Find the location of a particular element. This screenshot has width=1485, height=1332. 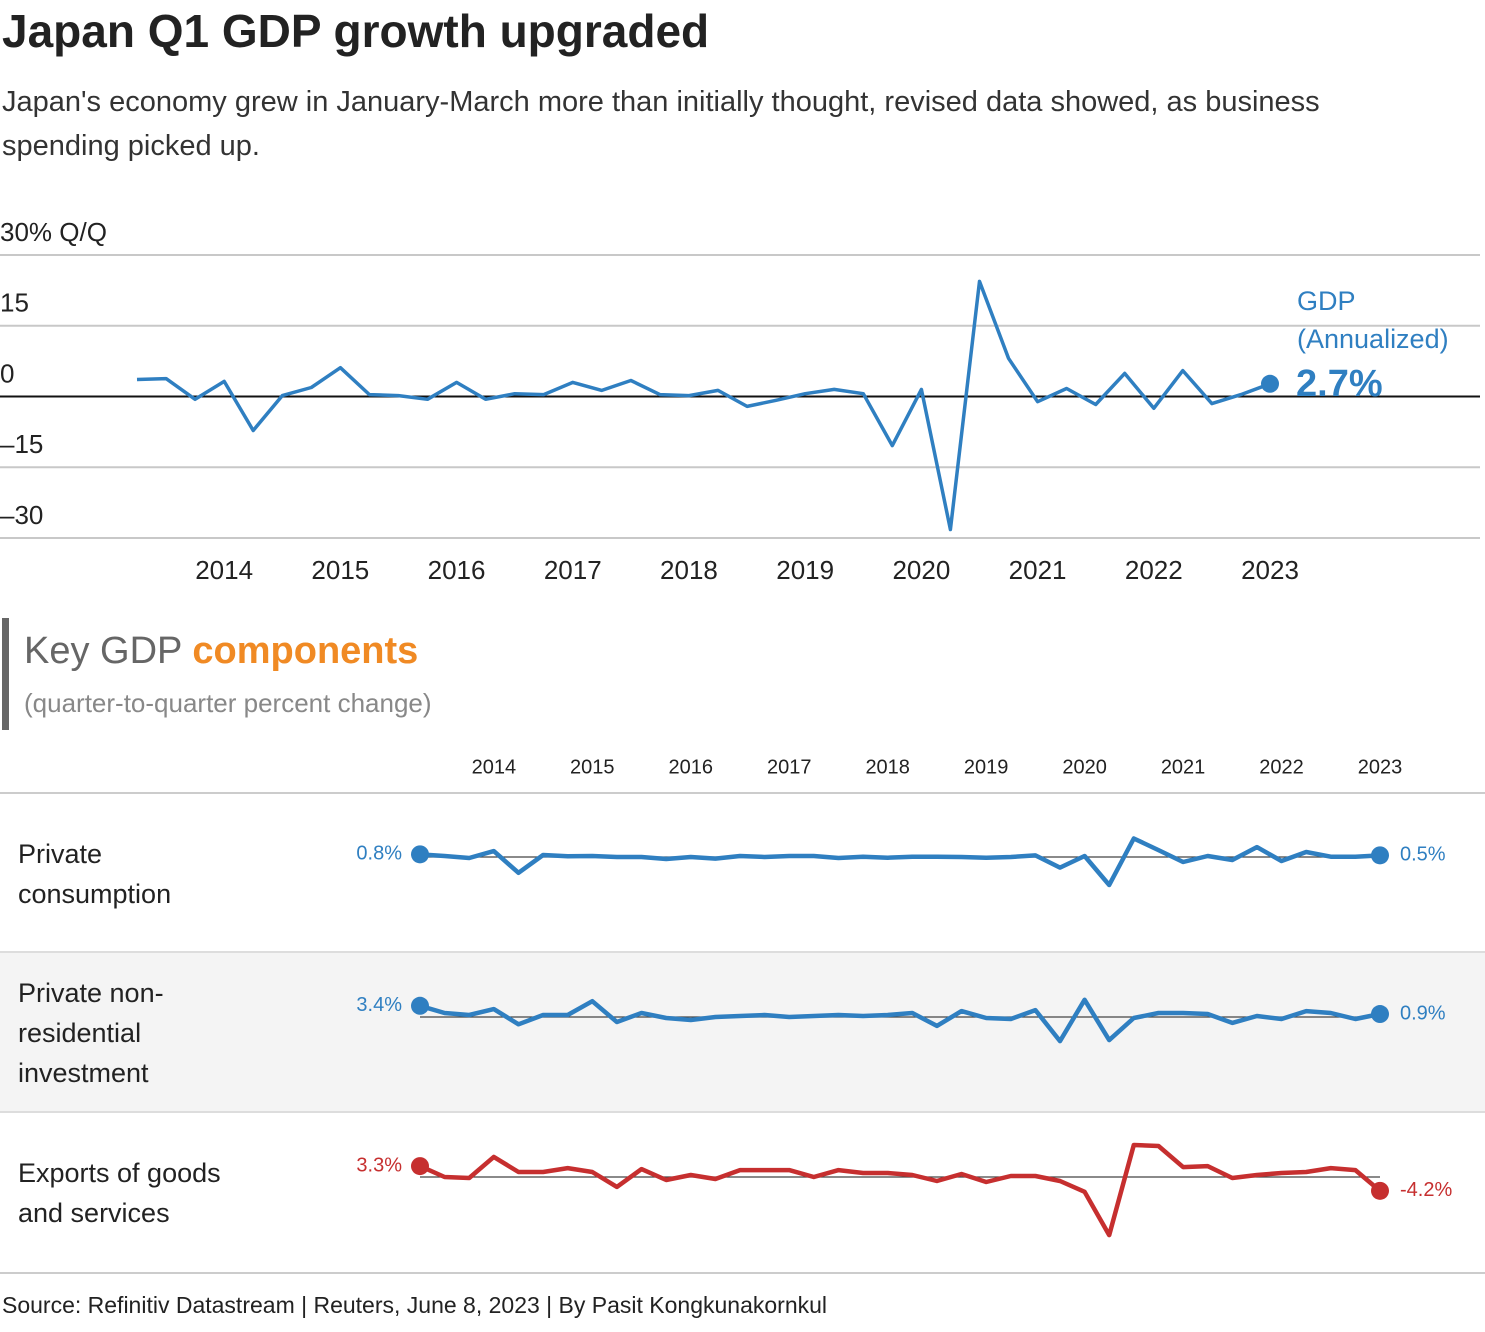

section-title-text: Key GDP is located at coordinates (103, 651).